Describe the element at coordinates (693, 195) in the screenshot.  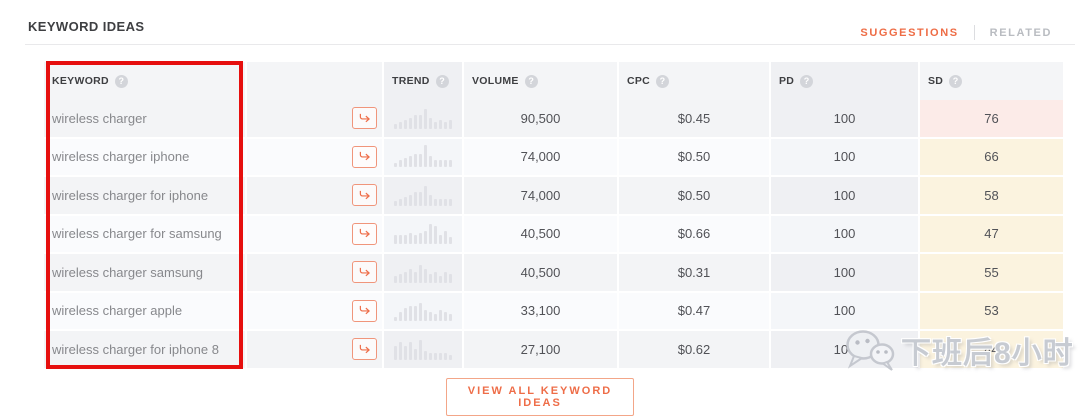
I see `cpc-cell: $0.50` at that location.